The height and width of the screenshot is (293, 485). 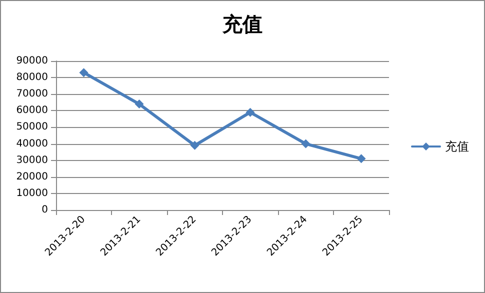 What do you see at coordinates (32, 61) in the screenshot?
I see `y-tick-label: 90000` at bounding box center [32, 61].